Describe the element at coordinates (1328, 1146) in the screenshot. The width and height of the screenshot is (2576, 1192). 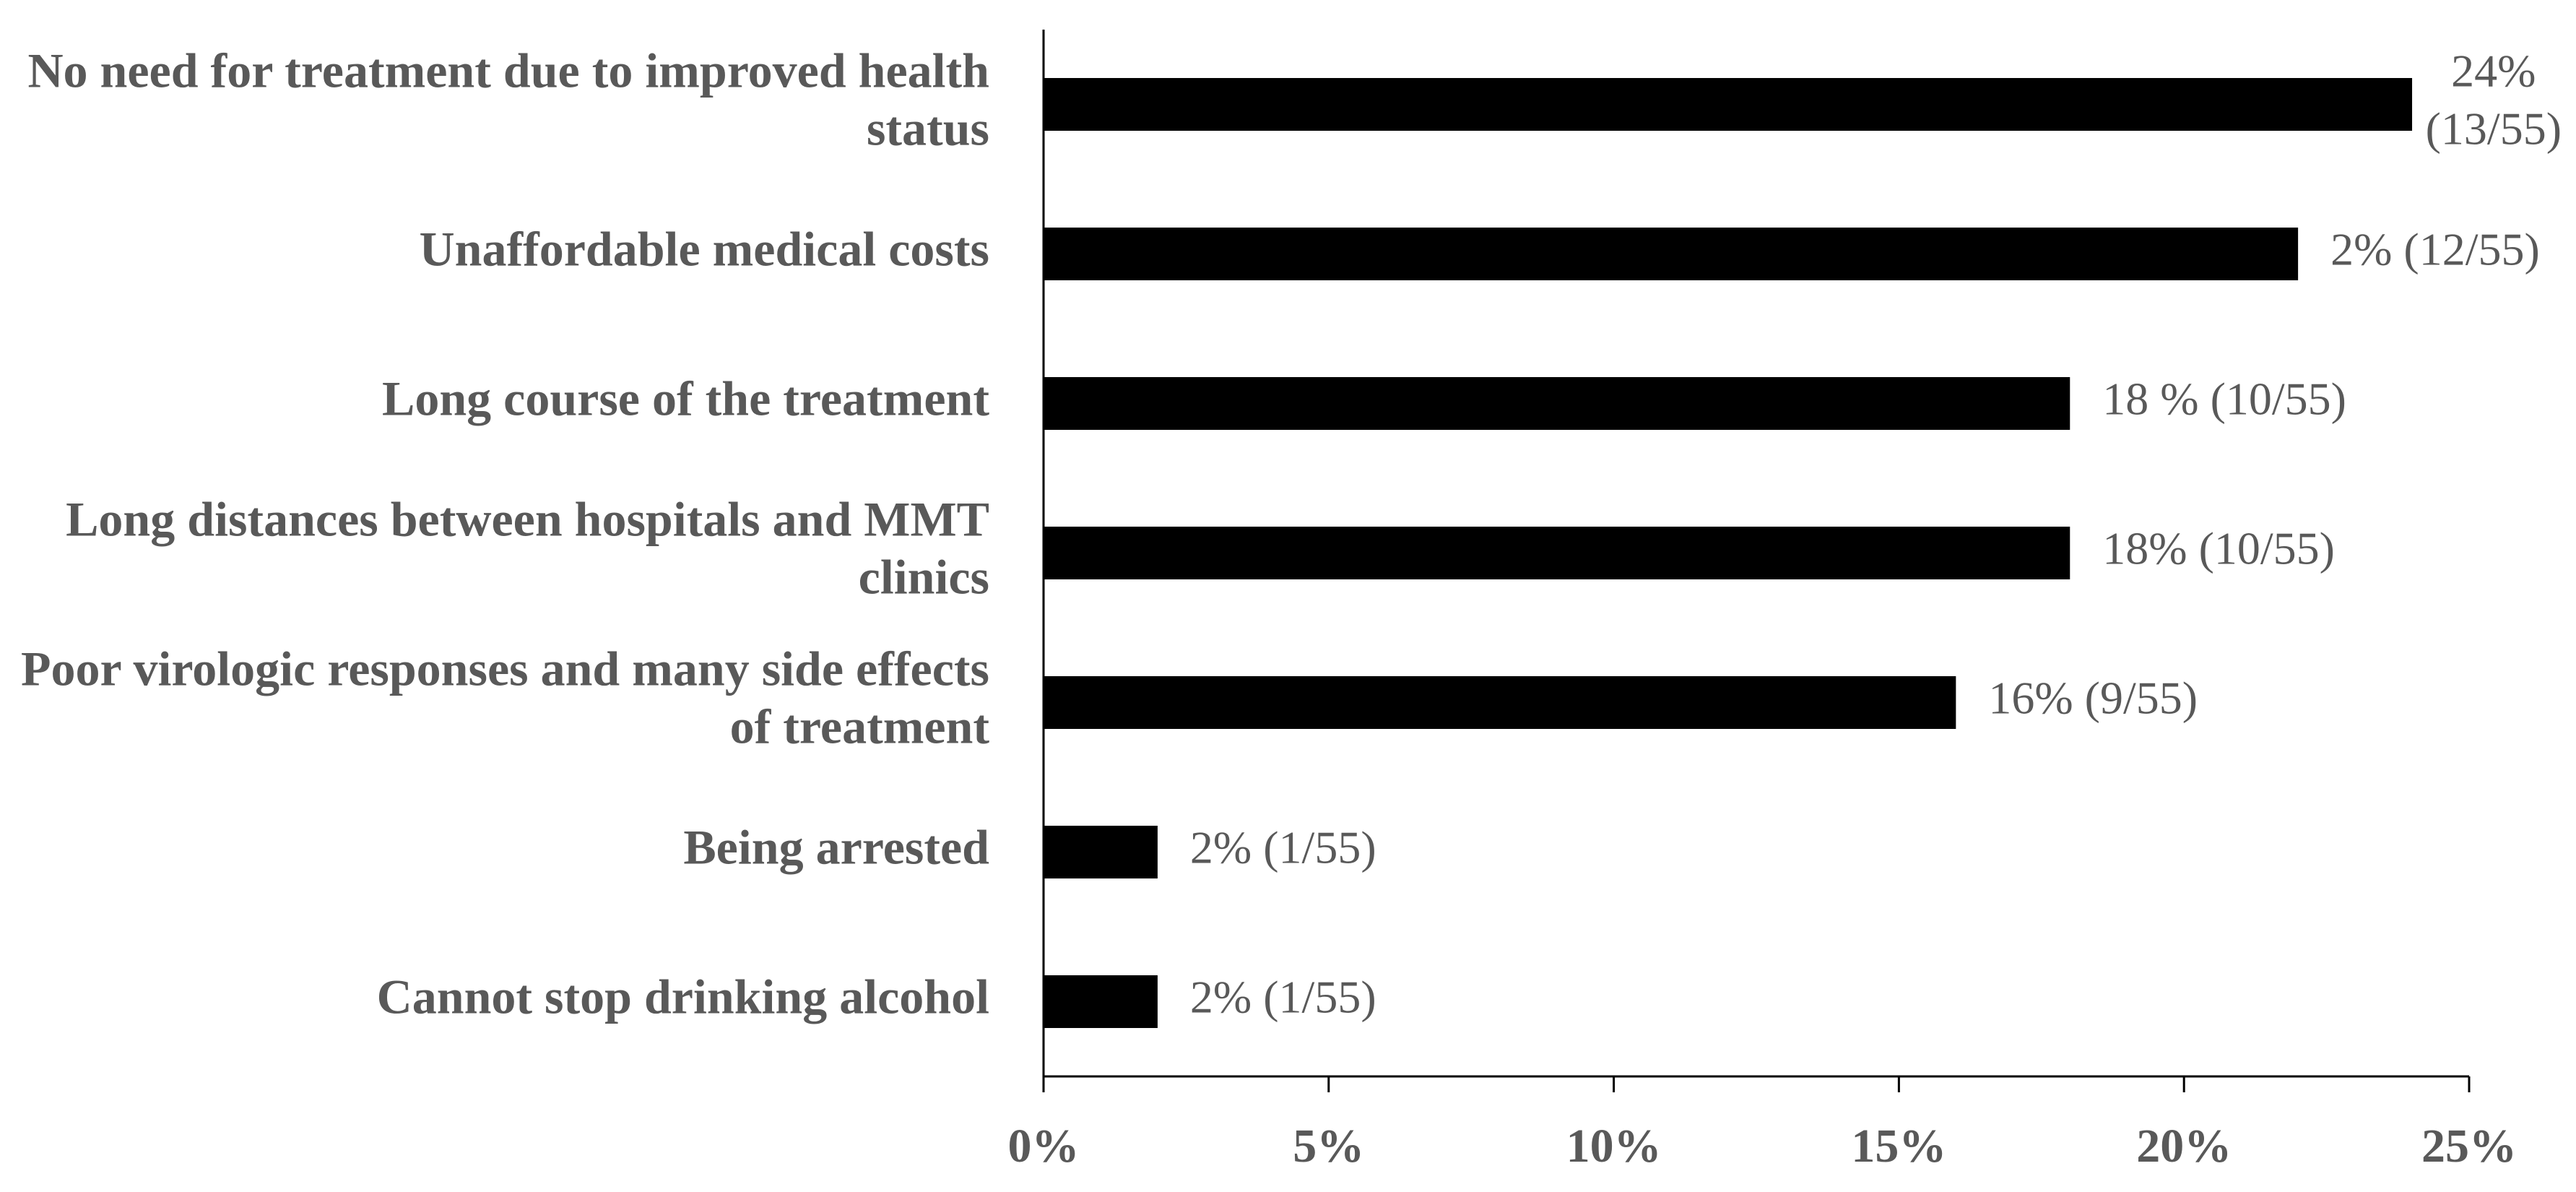
I see `x-tick-label: 5%` at that location.